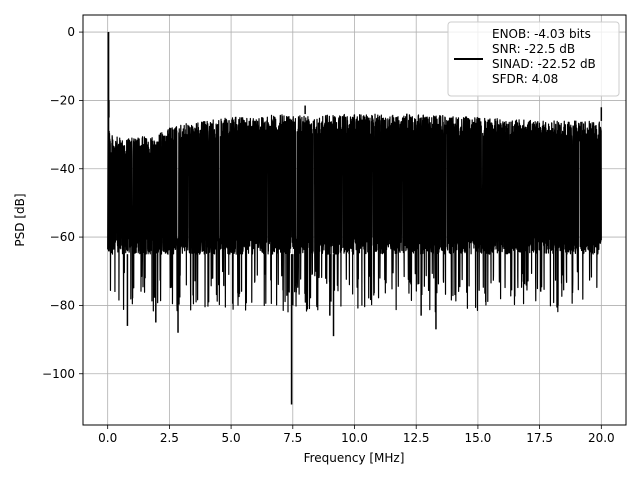 The height and width of the screenshot is (480, 640). What do you see at coordinates (58, 374) in the screenshot?
I see `y-tick-label: −100` at bounding box center [58, 374].